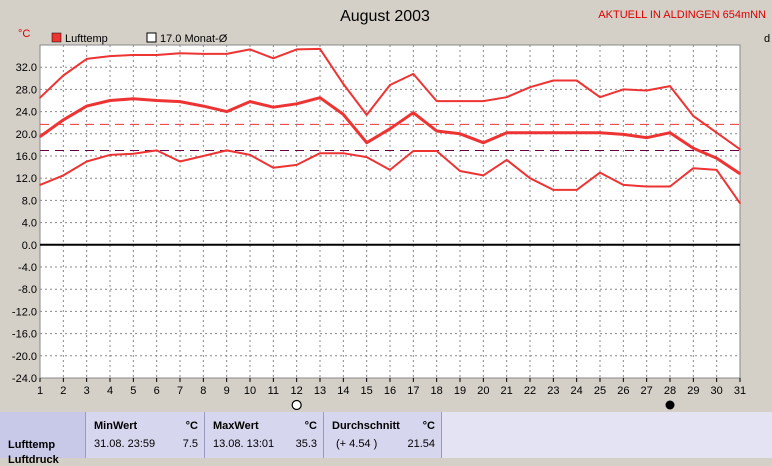  Describe the element at coordinates (26, 135) in the screenshot. I see `y-tick-label: 20.0` at that location.